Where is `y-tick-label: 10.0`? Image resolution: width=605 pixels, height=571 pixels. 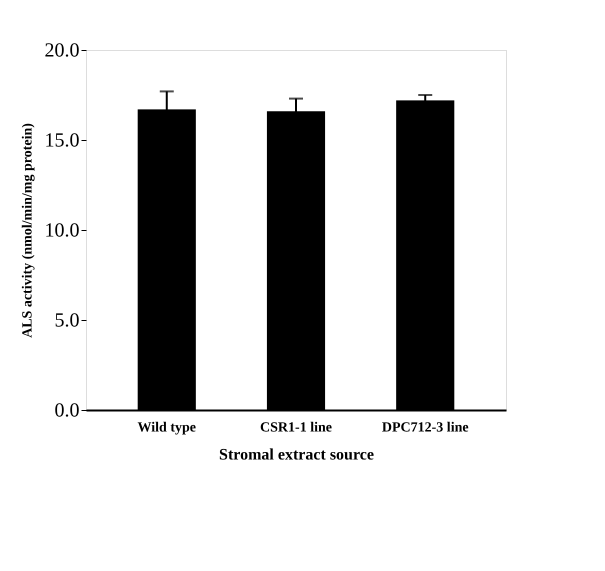
y-tick-label: 10.0 is located at coordinates (62, 231).